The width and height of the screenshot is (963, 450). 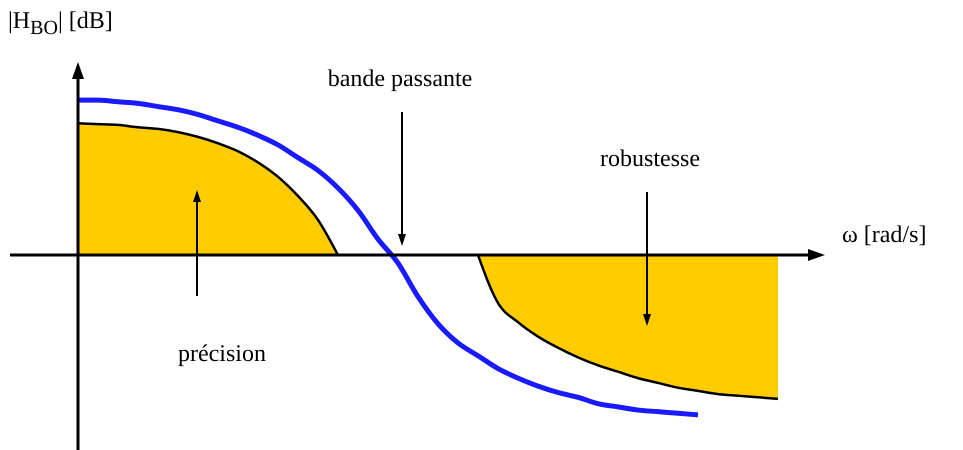 What do you see at coordinates (222, 354) in the screenshot?
I see `annotation: précision` at bounding box center [222, 354].